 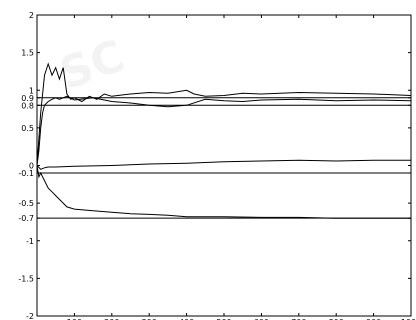 I want to click on y-tick-label-1: 1.5, so click(x=27, y=53).